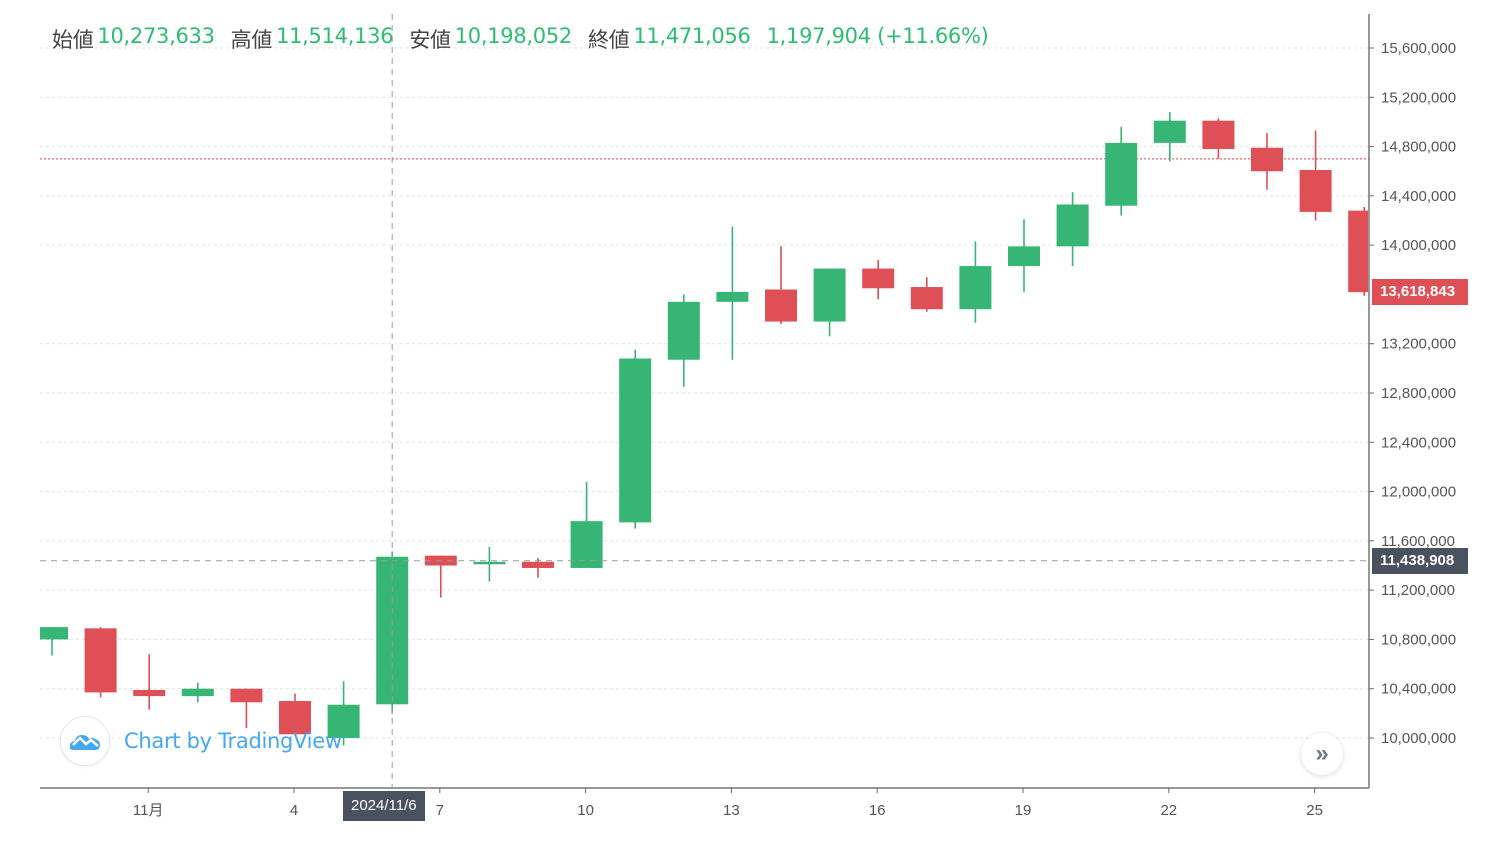 This screenshot has height=854, width=1494. What do you see at coordinates (1418, 147) in the screenshot?
I see `y-tick-label: 14,800,000` at bounding box center [1418, 147].